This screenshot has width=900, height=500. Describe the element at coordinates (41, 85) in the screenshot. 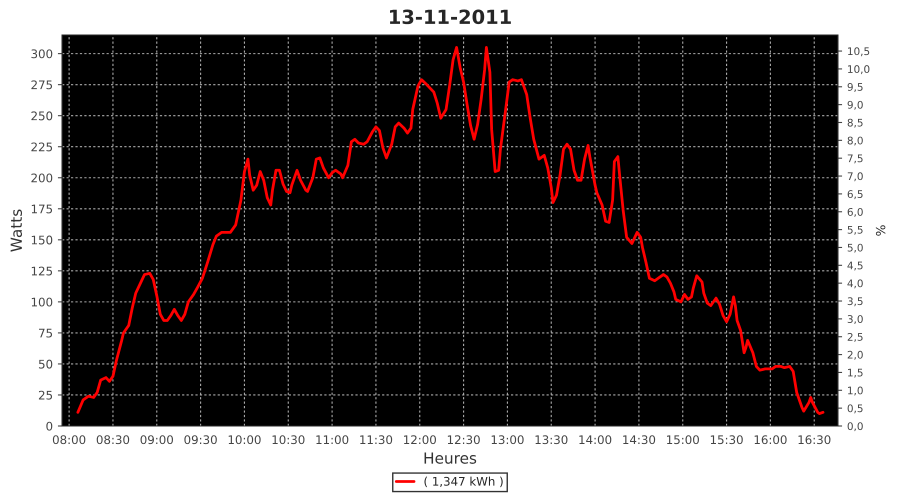

I see `y-tick-label: 275` at that location.